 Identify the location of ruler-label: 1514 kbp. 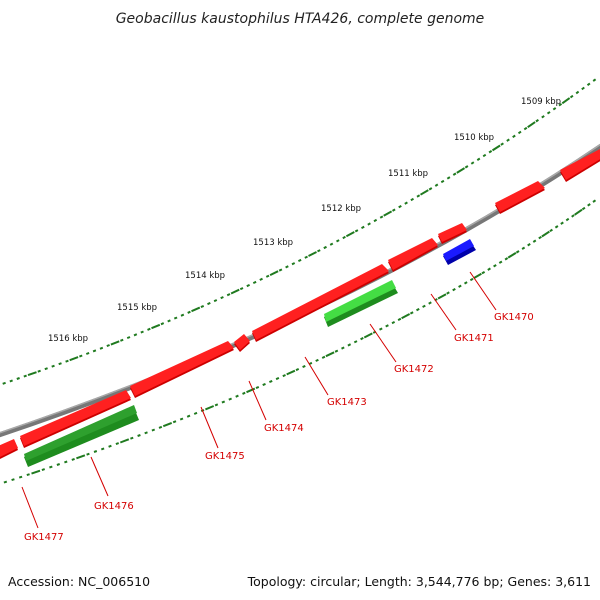
(205, 276).